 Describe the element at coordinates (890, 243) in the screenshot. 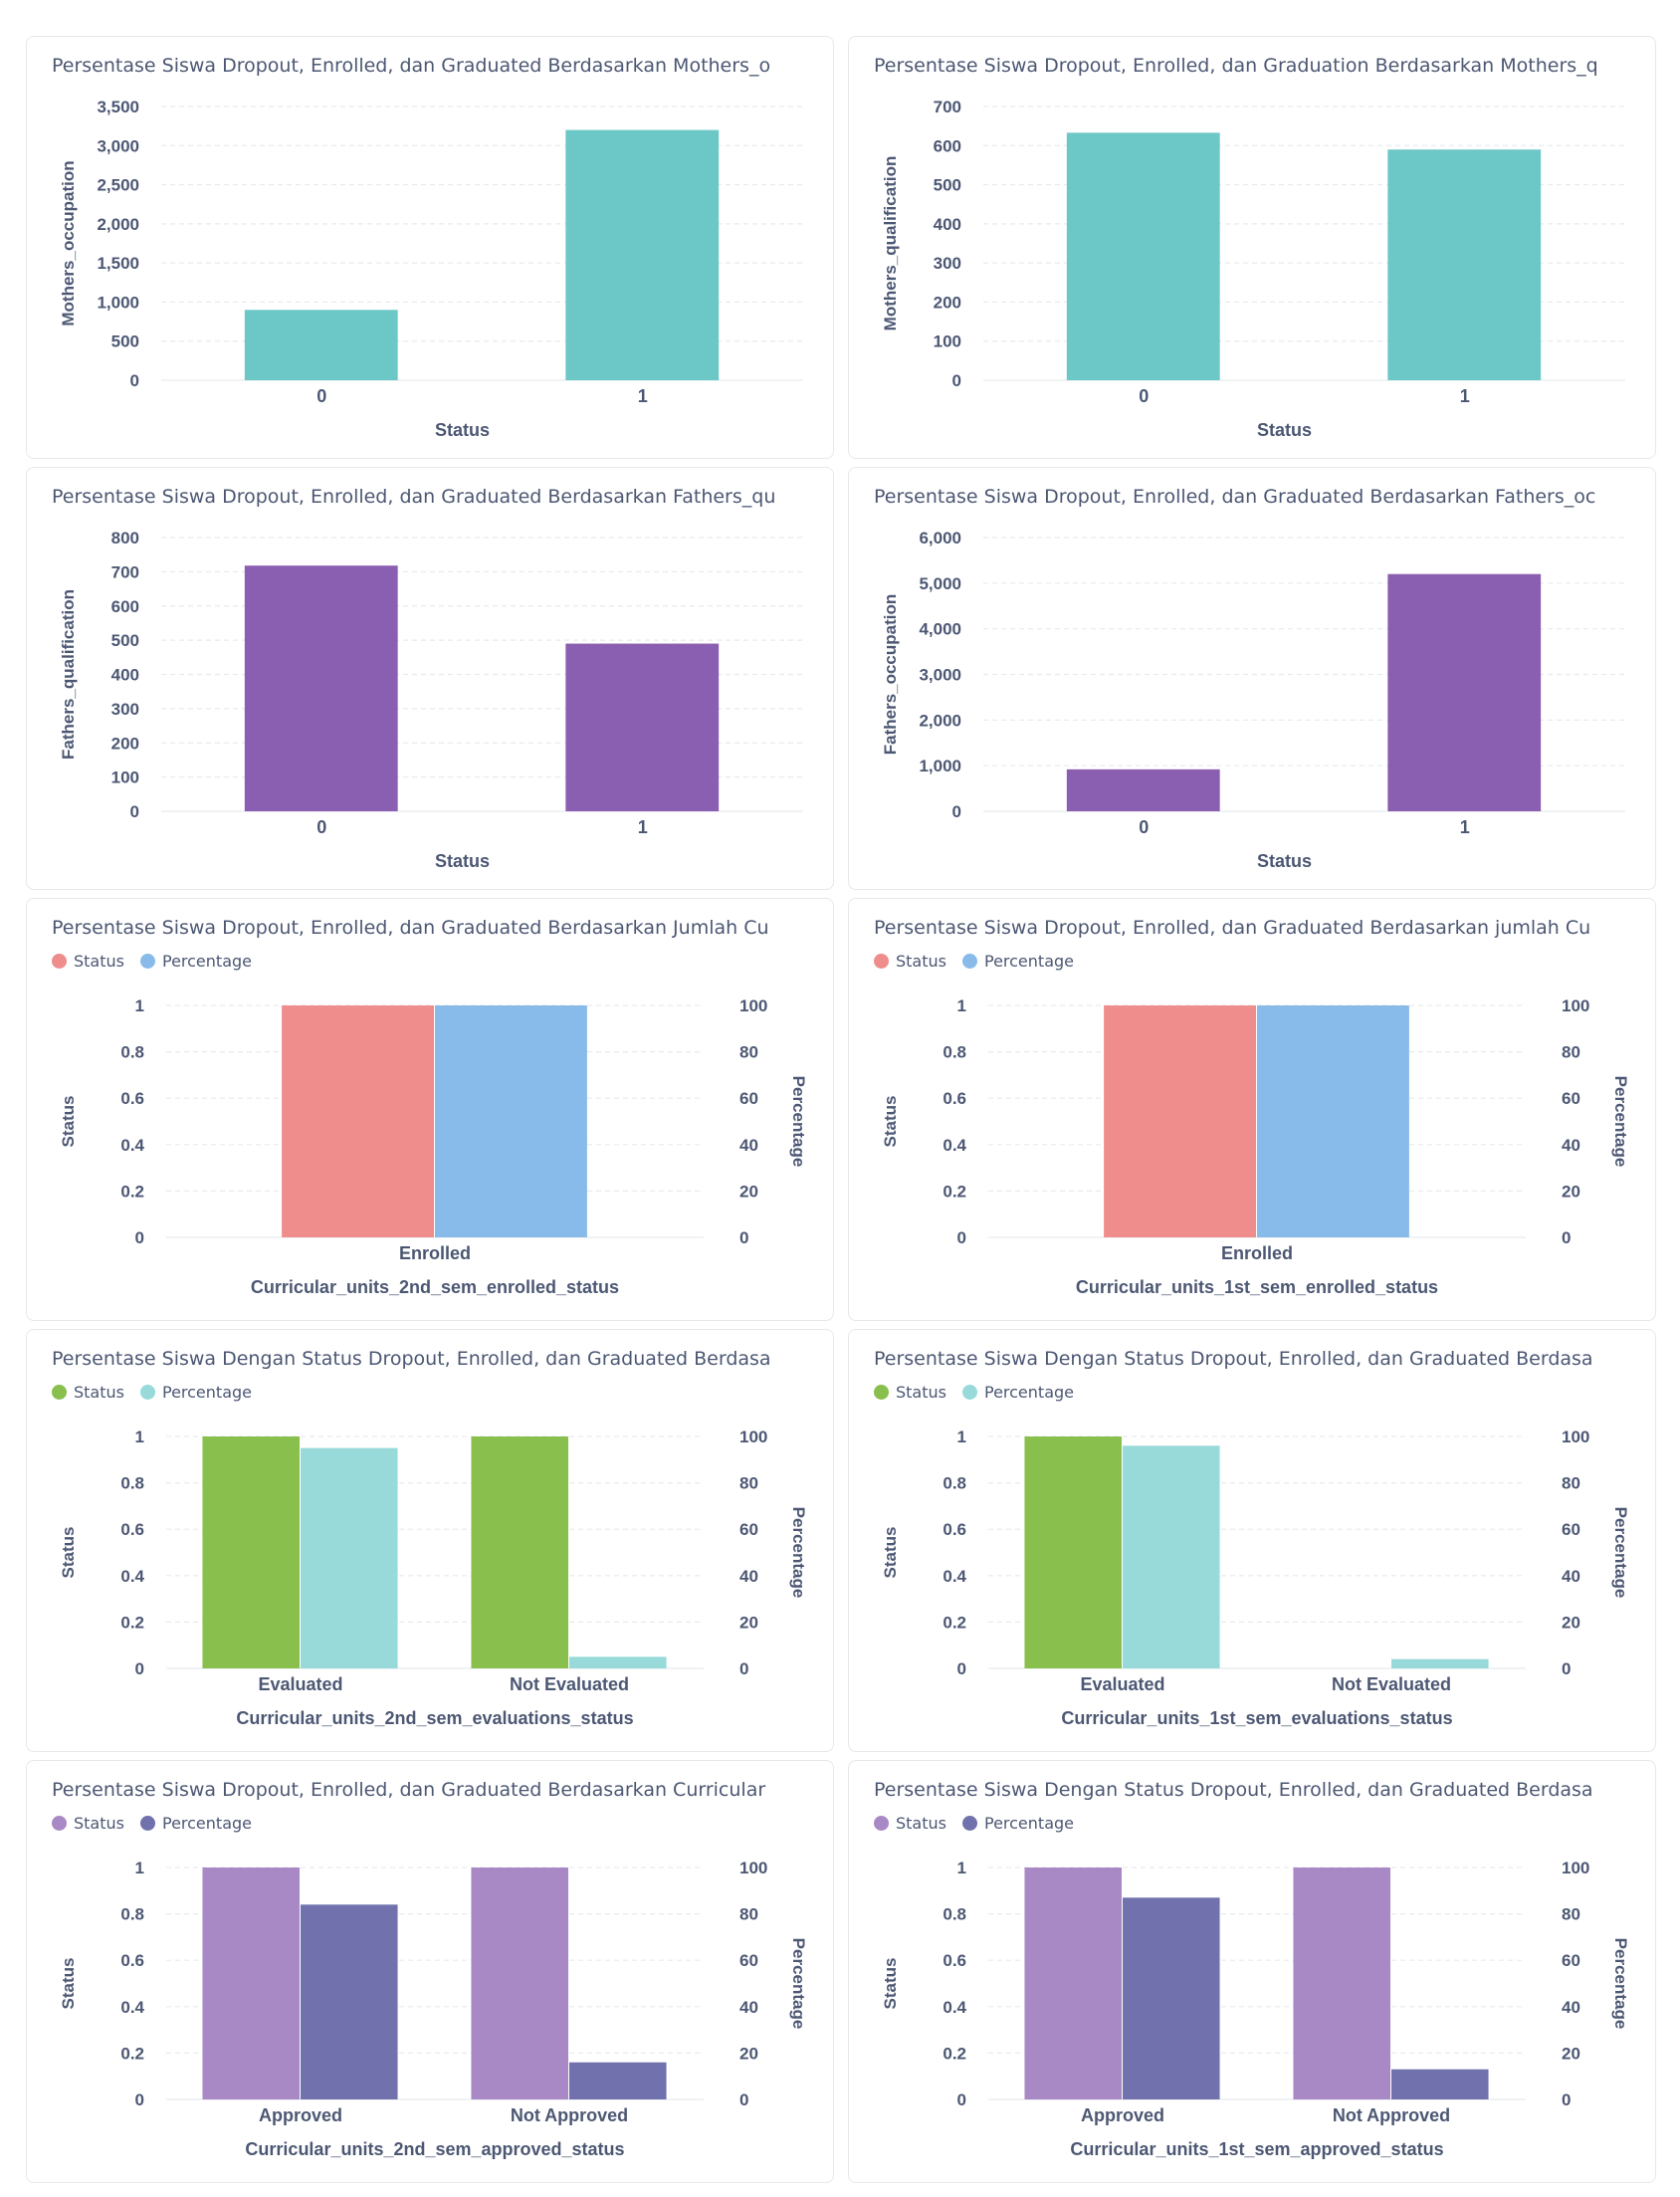

I see `y-axis-title: Mothers_qualification` at that location.